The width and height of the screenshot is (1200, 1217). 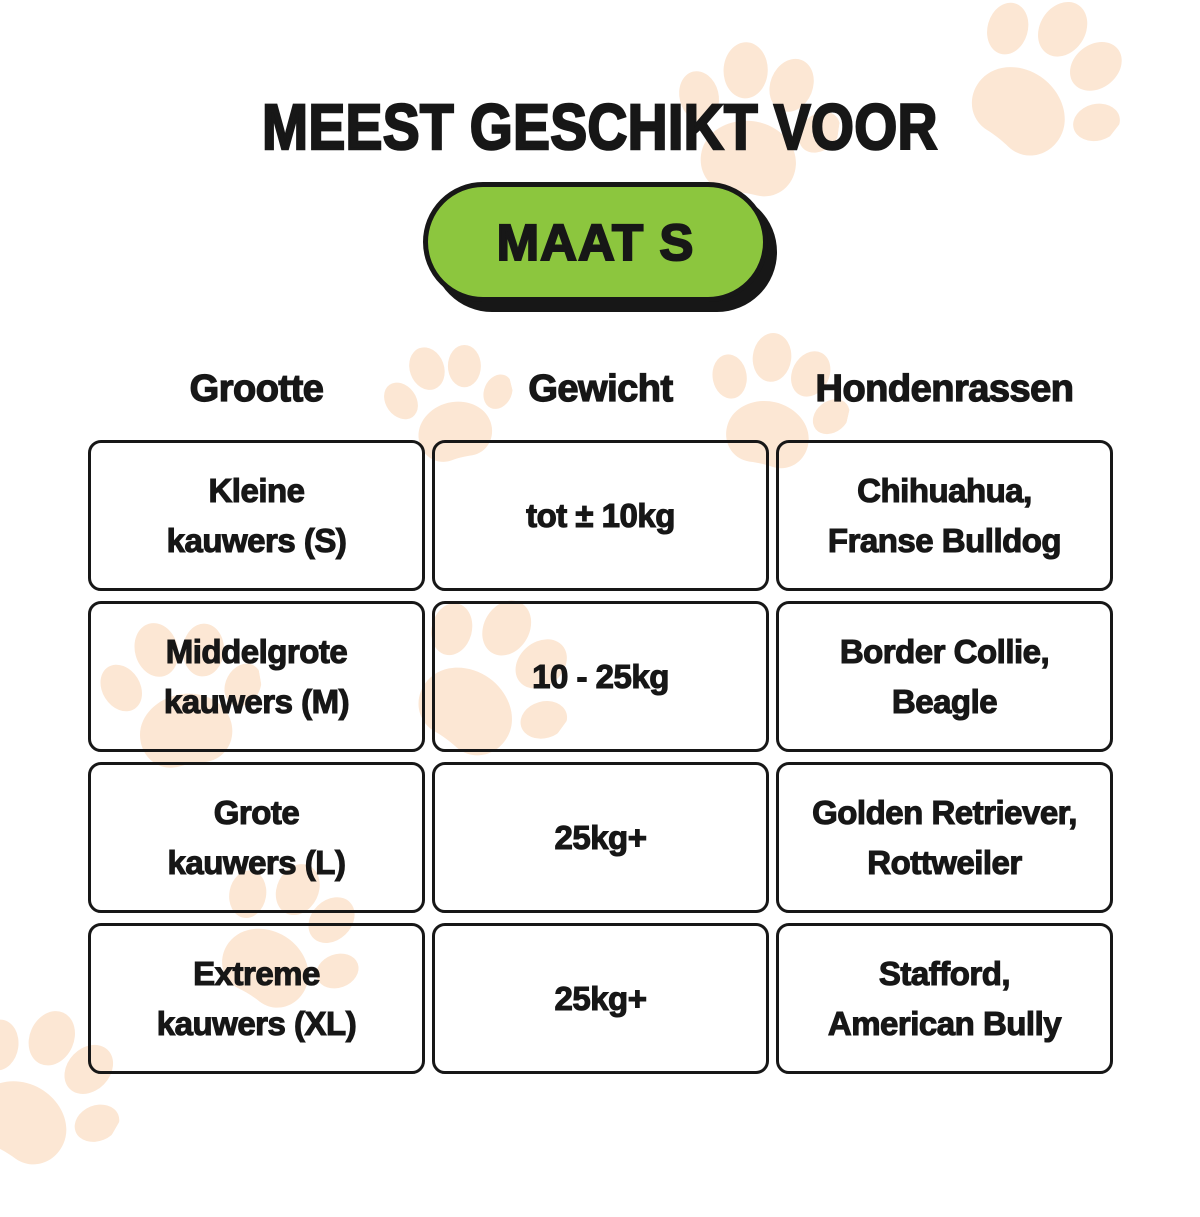 What do you see at coordinates (944, 701) in the screenshot?
I see `cell-line: Beagle` at bounding box center [944, 701].